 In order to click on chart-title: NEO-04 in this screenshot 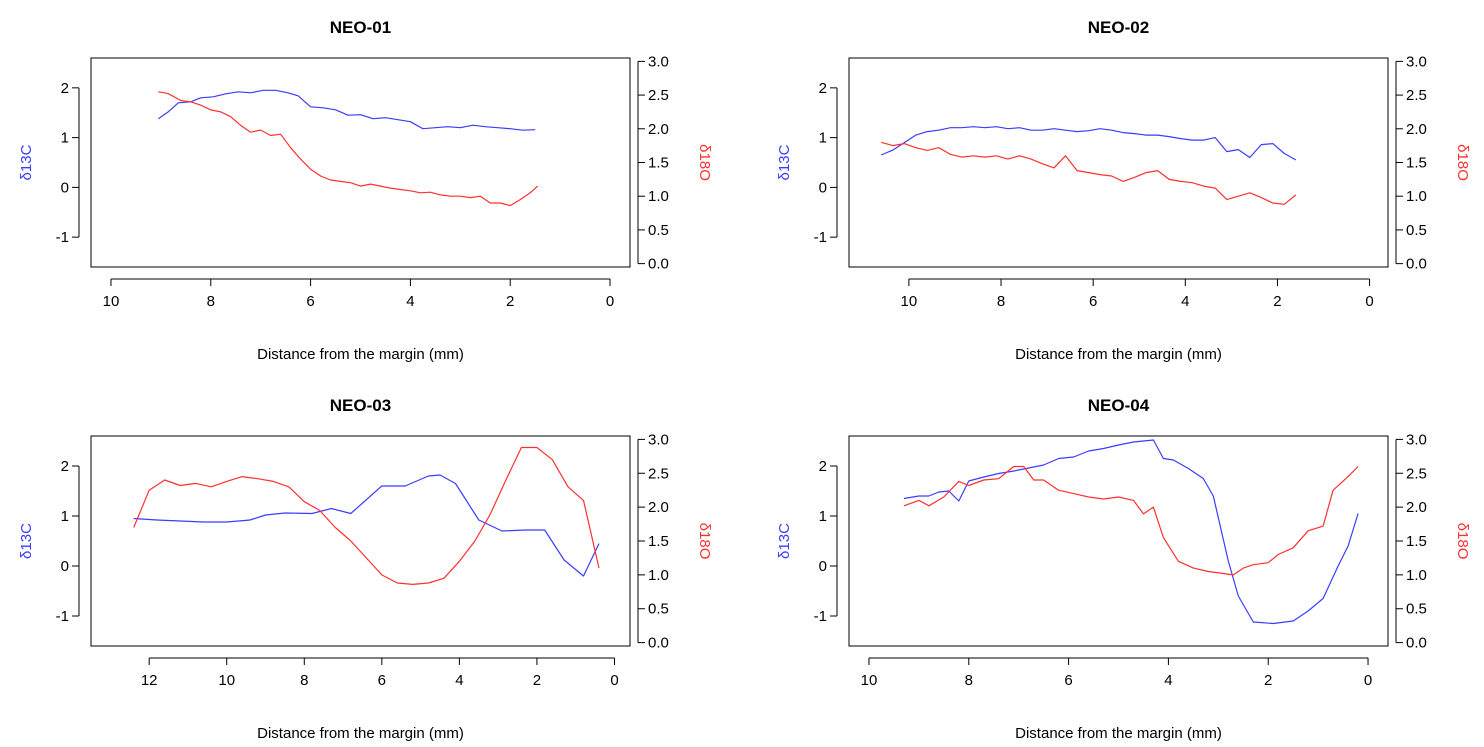, I will do `click(1119, 405)`.